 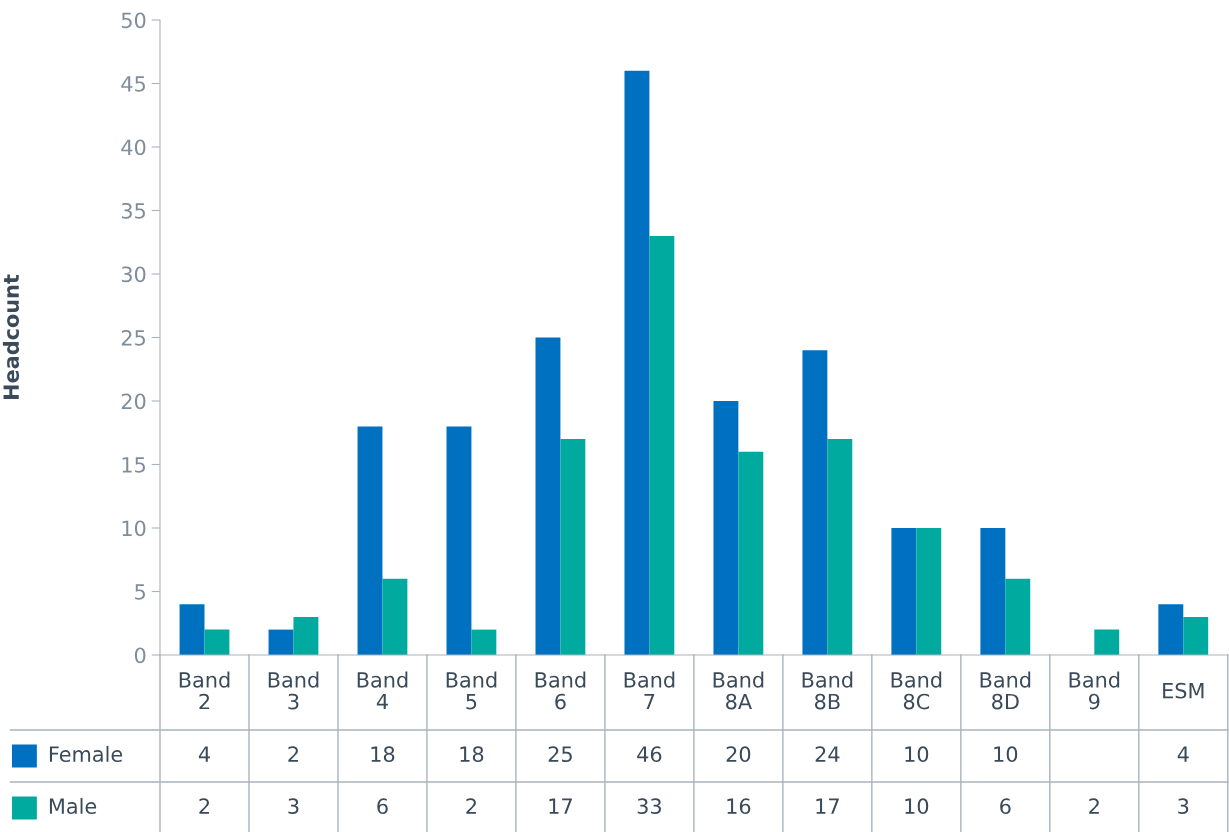 I want to click on y-tick-label: 45, so click(x=133, y=84).